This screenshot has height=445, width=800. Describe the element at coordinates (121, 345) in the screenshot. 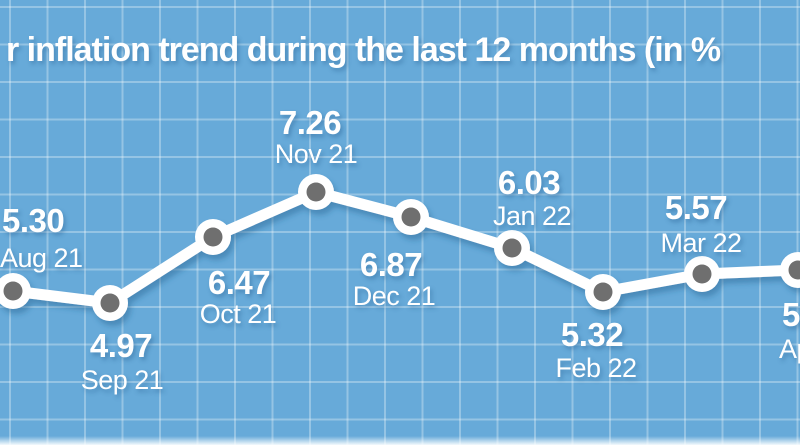

I see `value-label-sep21: 4.97` at that location.